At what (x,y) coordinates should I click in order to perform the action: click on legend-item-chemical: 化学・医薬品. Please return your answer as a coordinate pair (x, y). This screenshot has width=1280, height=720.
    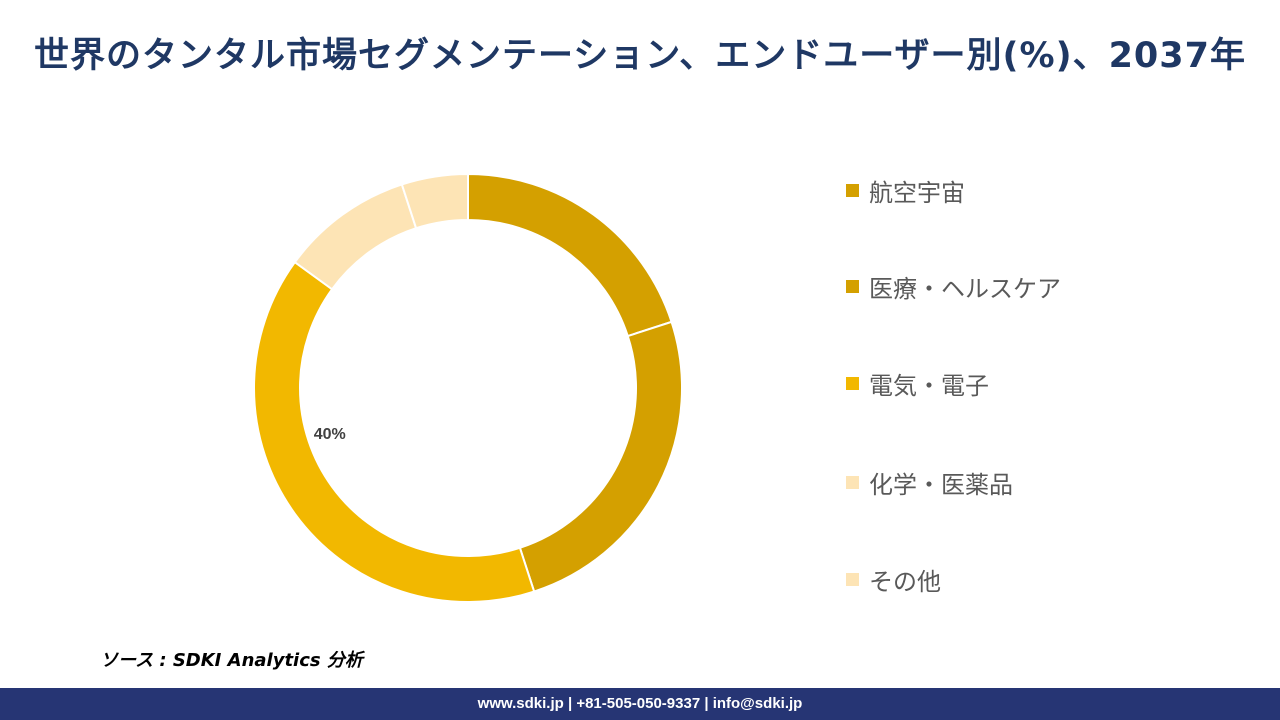
    Looking at the image, I should click on (929, 482).